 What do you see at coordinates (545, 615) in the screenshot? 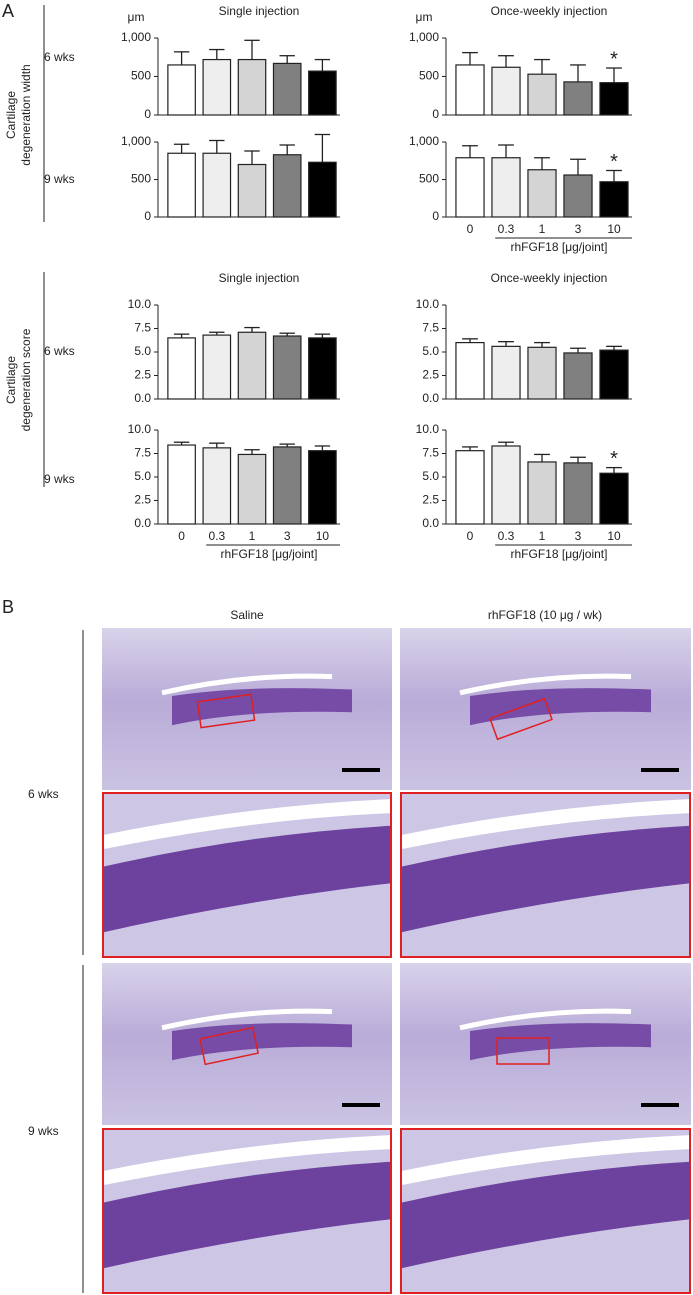
I see `column-label: rhFGF18 (10 μg / wk)` at bounding box center [545, 615].